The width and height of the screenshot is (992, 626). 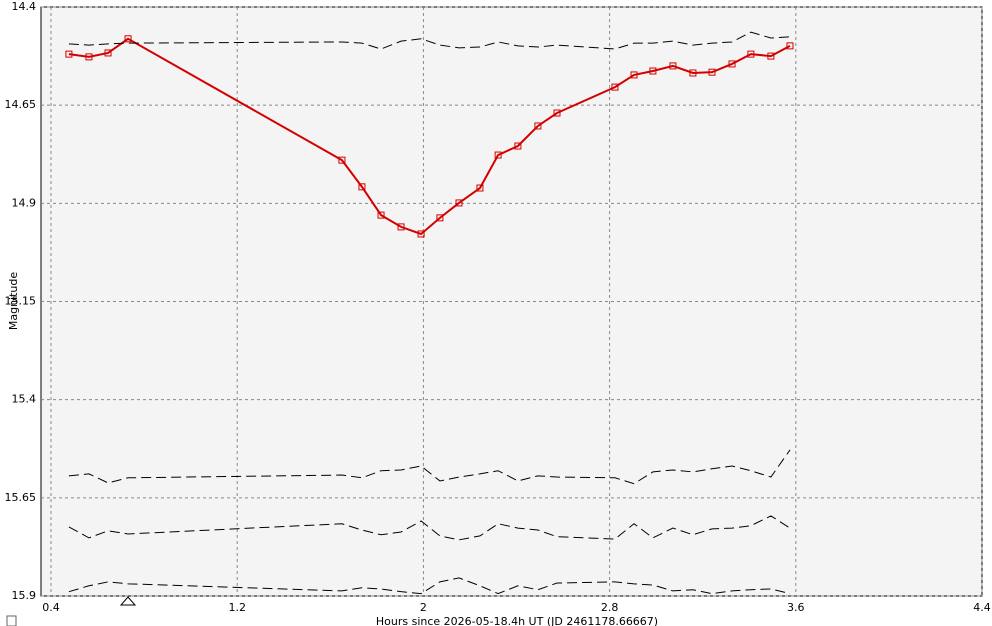 I want to click on x-tick-label: 0.4, so click(x=51, y=607).